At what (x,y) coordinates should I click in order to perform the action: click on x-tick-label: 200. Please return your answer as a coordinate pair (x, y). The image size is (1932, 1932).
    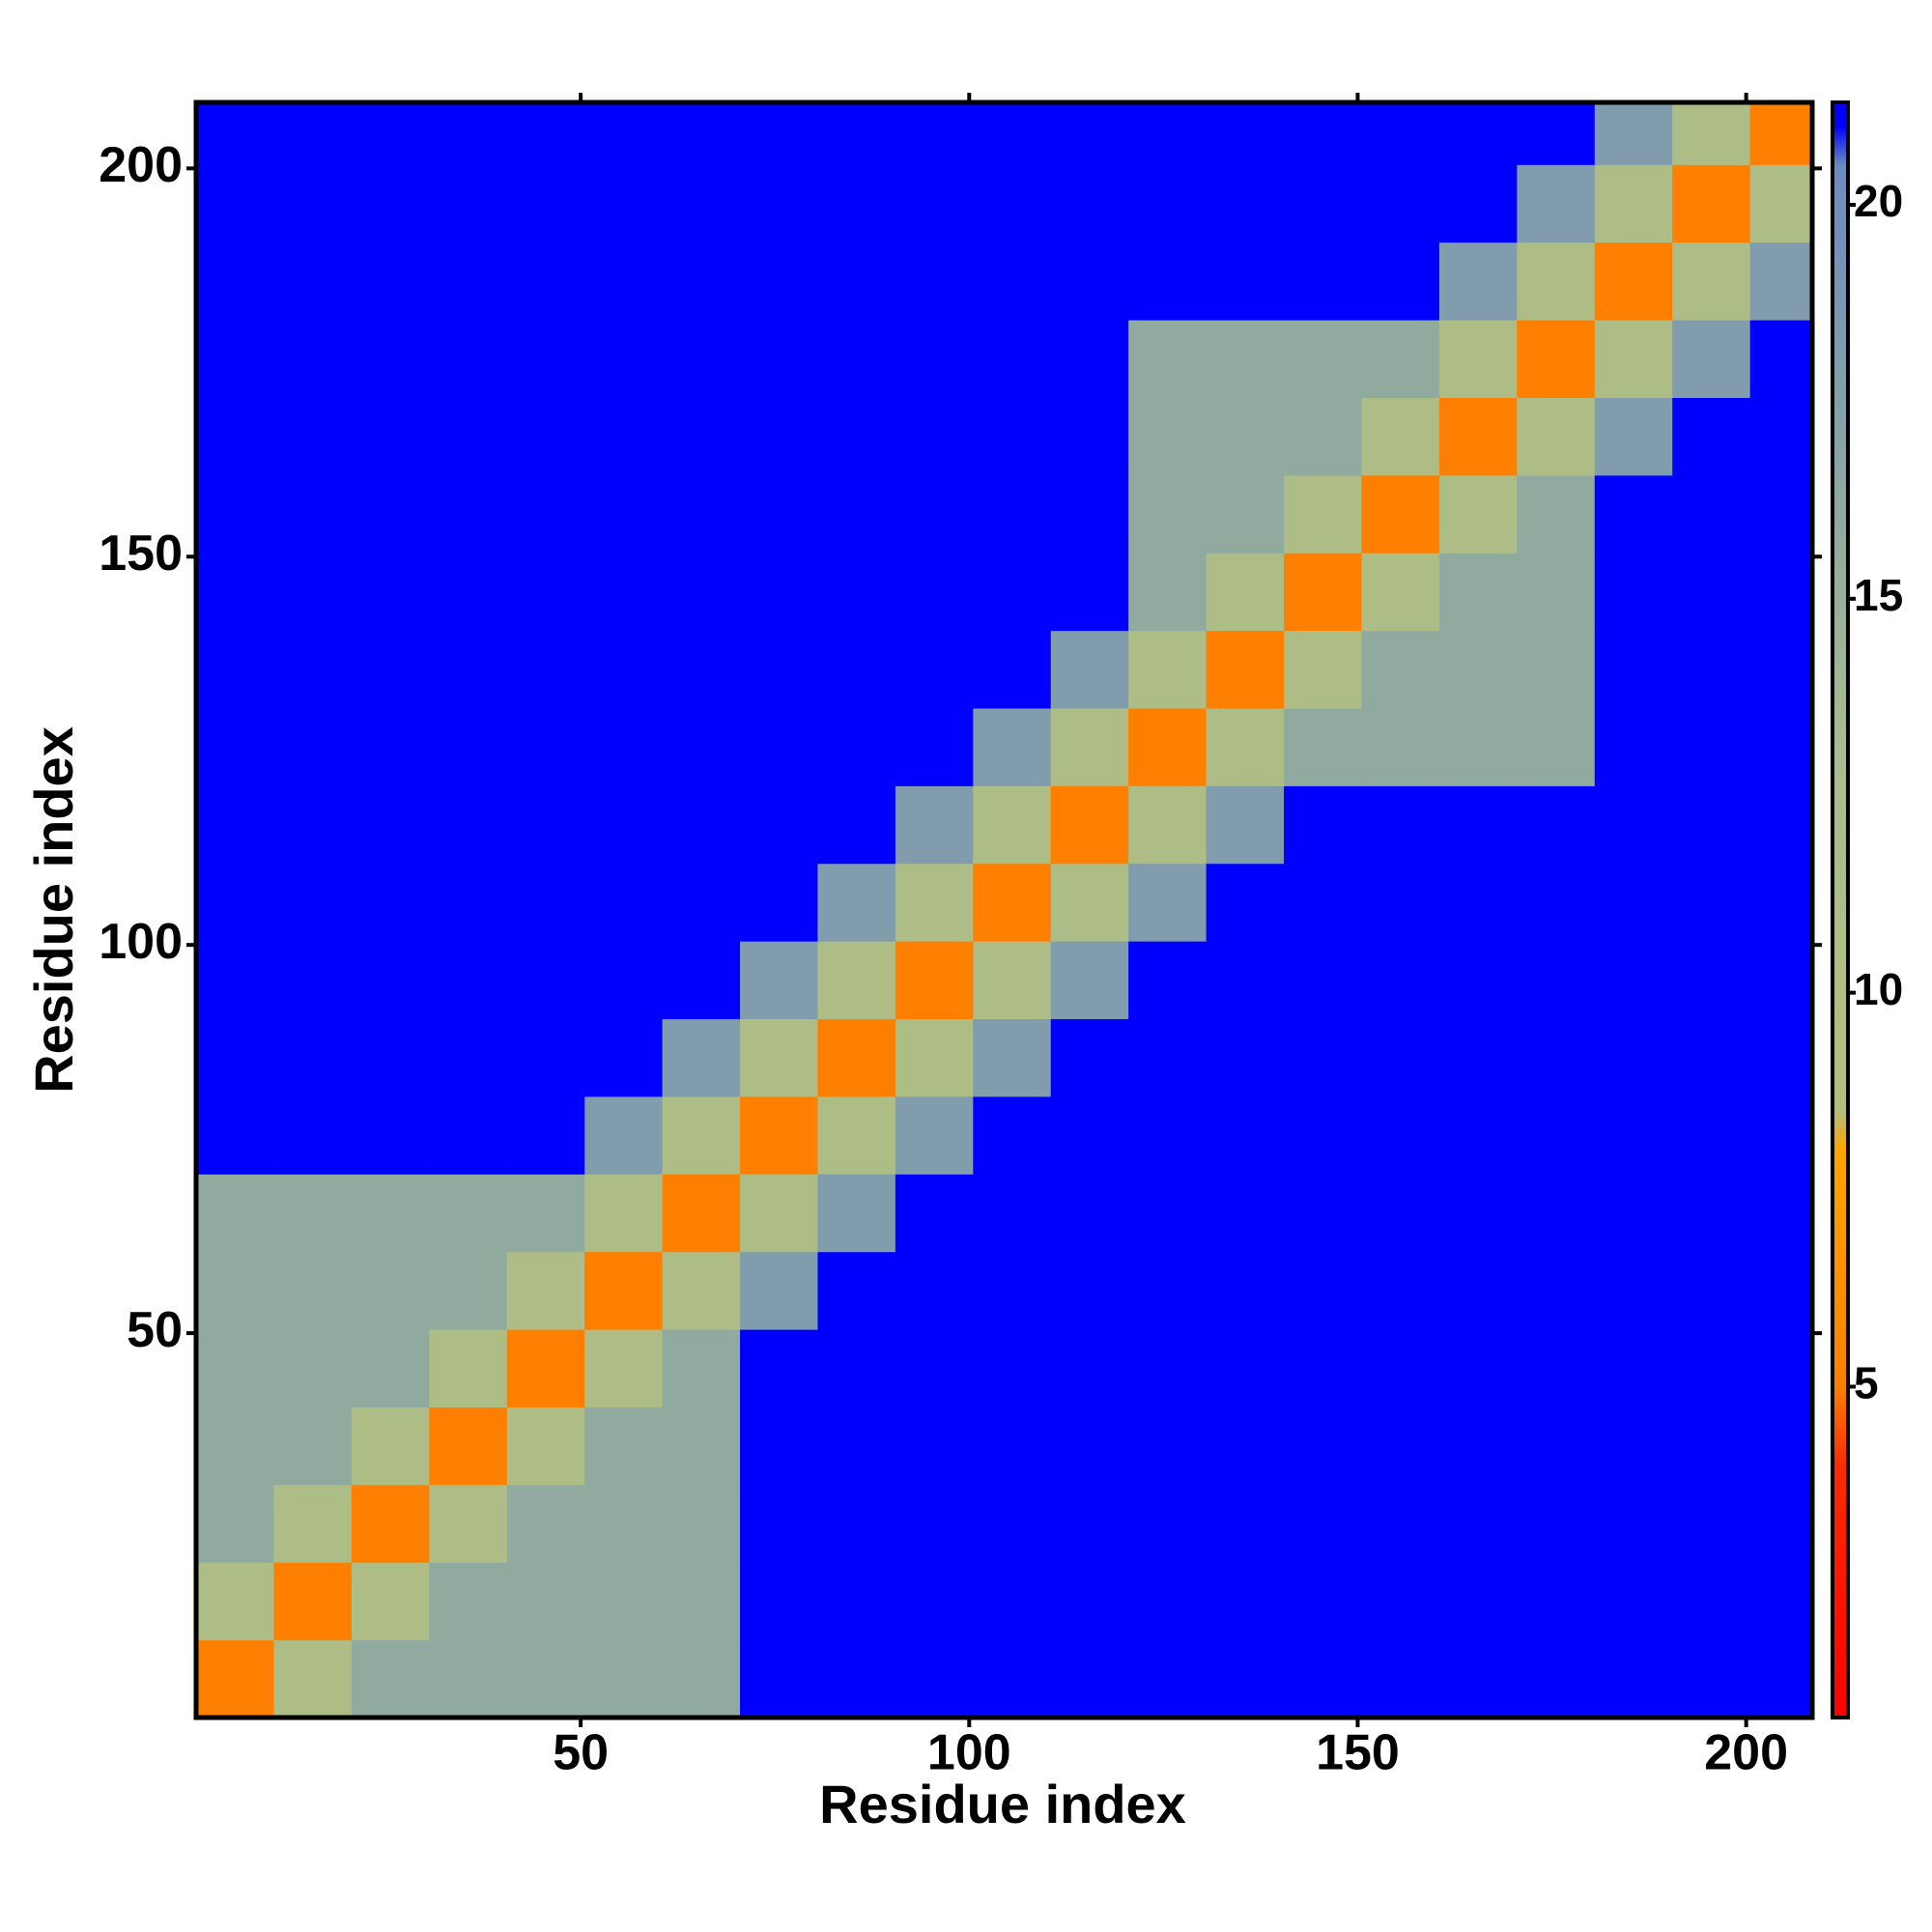
    Looking at the image, I should click on (1746, 1753).